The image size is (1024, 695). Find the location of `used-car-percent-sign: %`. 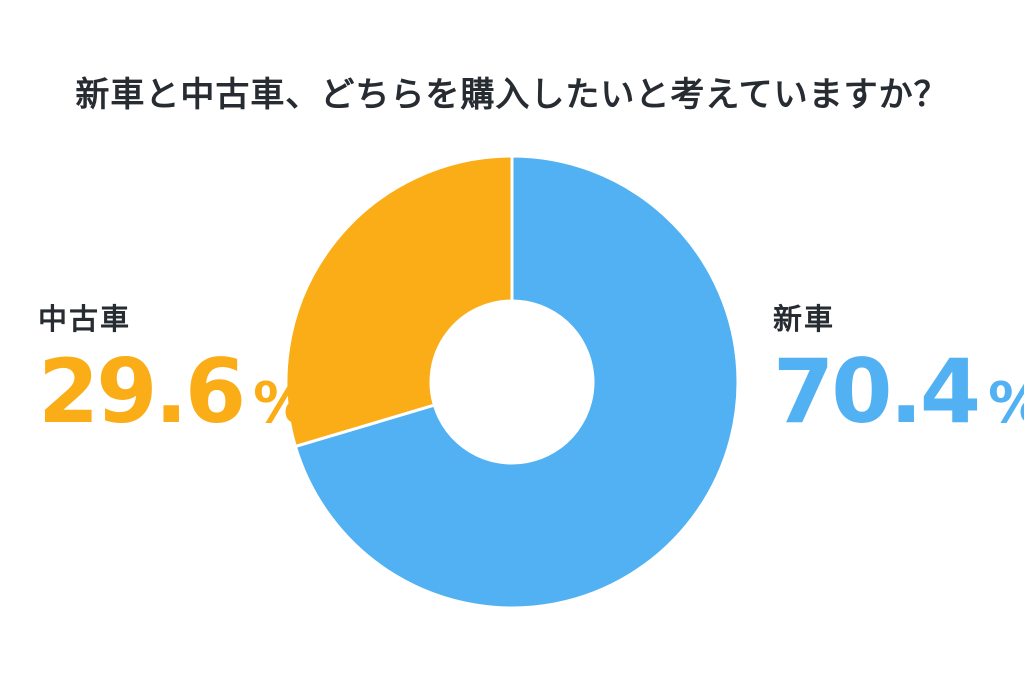

used-car-percent-sign: % is located at coordinates (281, 404).